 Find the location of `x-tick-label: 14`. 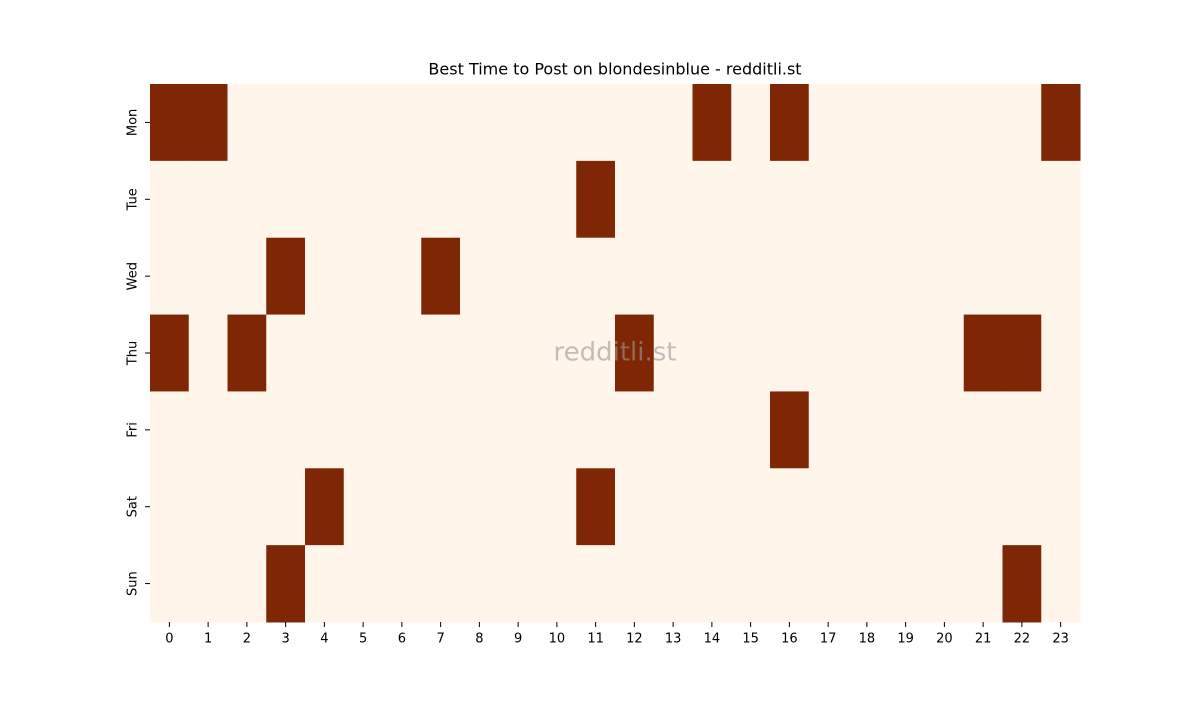

x-tick-label: 14 is located at coordinates (712, 639).